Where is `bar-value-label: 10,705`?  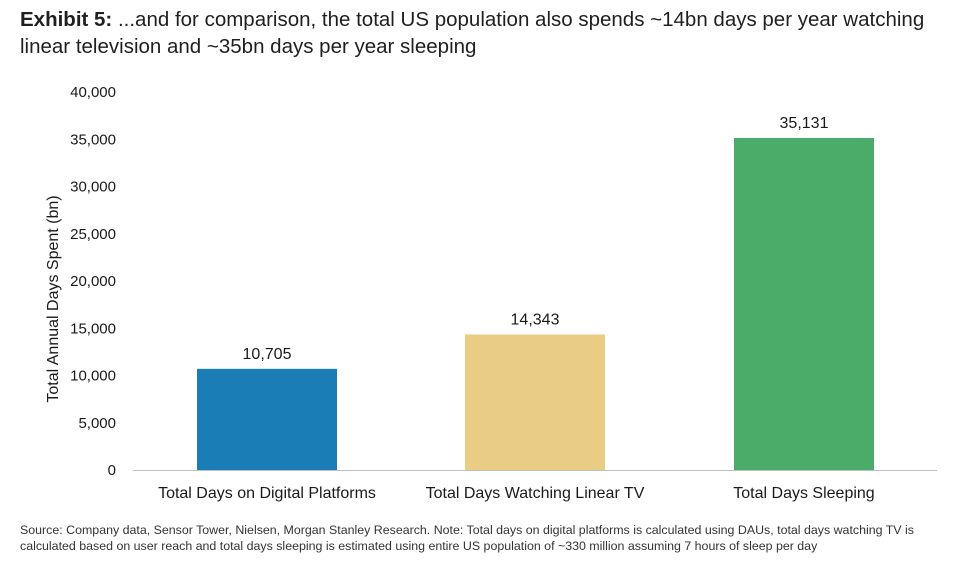 bar-value-label: 10,705 is located at coordinates (267, 354).